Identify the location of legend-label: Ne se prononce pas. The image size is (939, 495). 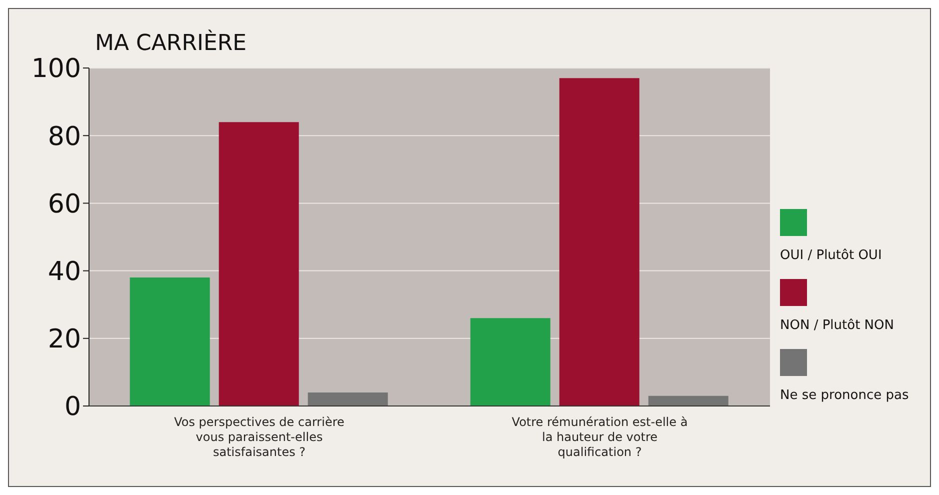
(844, 395).